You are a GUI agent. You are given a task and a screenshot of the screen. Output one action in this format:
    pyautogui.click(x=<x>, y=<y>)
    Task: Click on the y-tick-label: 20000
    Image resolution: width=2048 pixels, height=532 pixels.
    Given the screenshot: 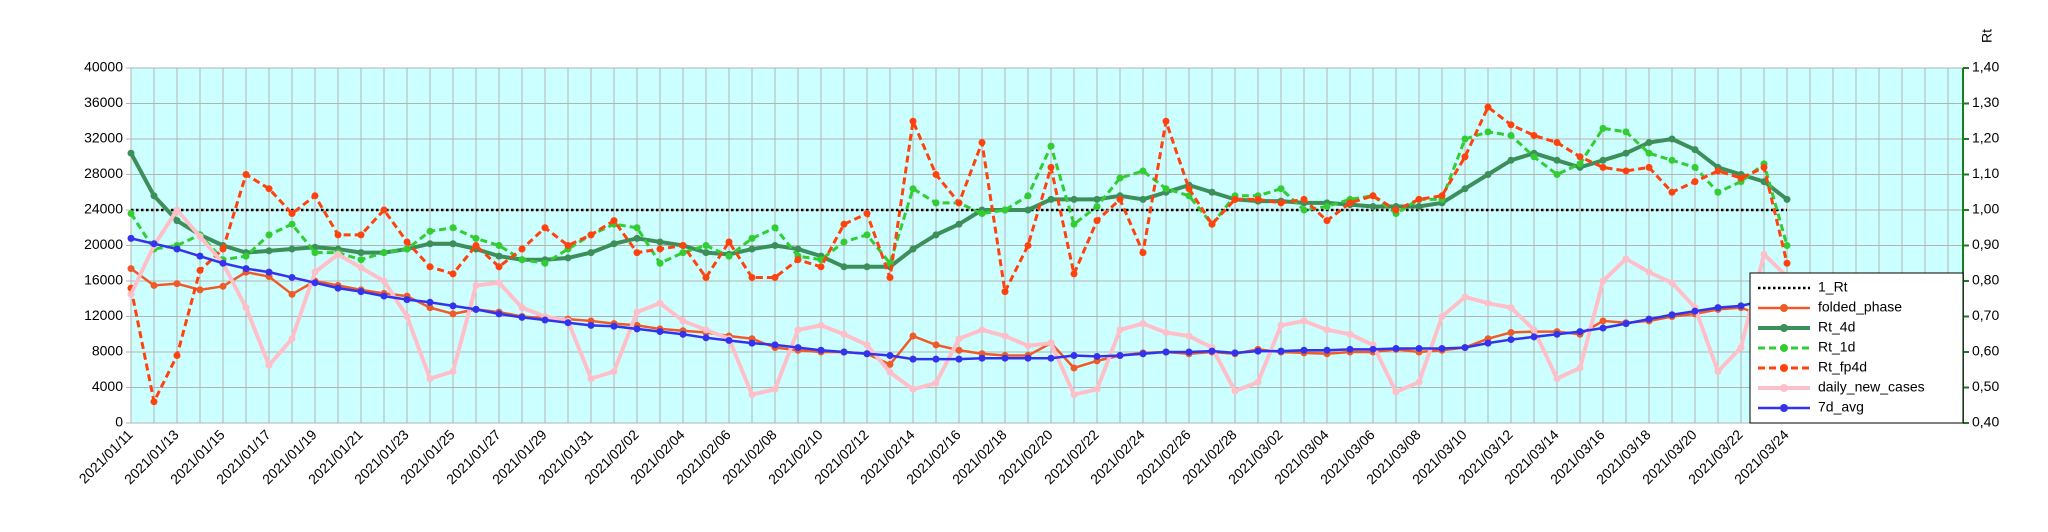 What is the action you would take?
    pyautogui.click(x=103, y=244)
    